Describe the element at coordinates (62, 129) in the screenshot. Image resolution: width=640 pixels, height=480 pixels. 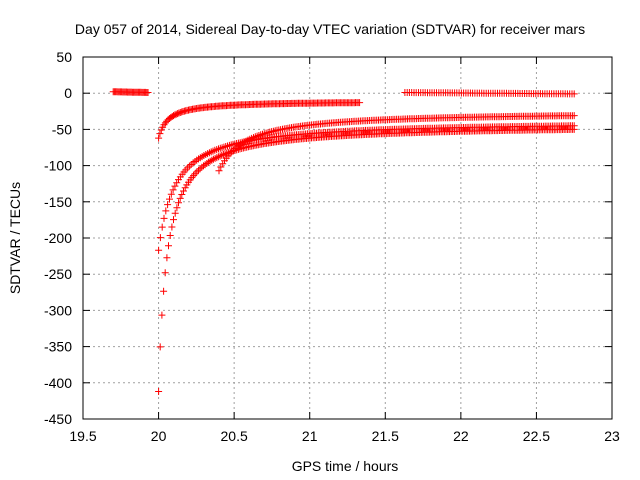
I see `y-tick-label: -50` at that location.